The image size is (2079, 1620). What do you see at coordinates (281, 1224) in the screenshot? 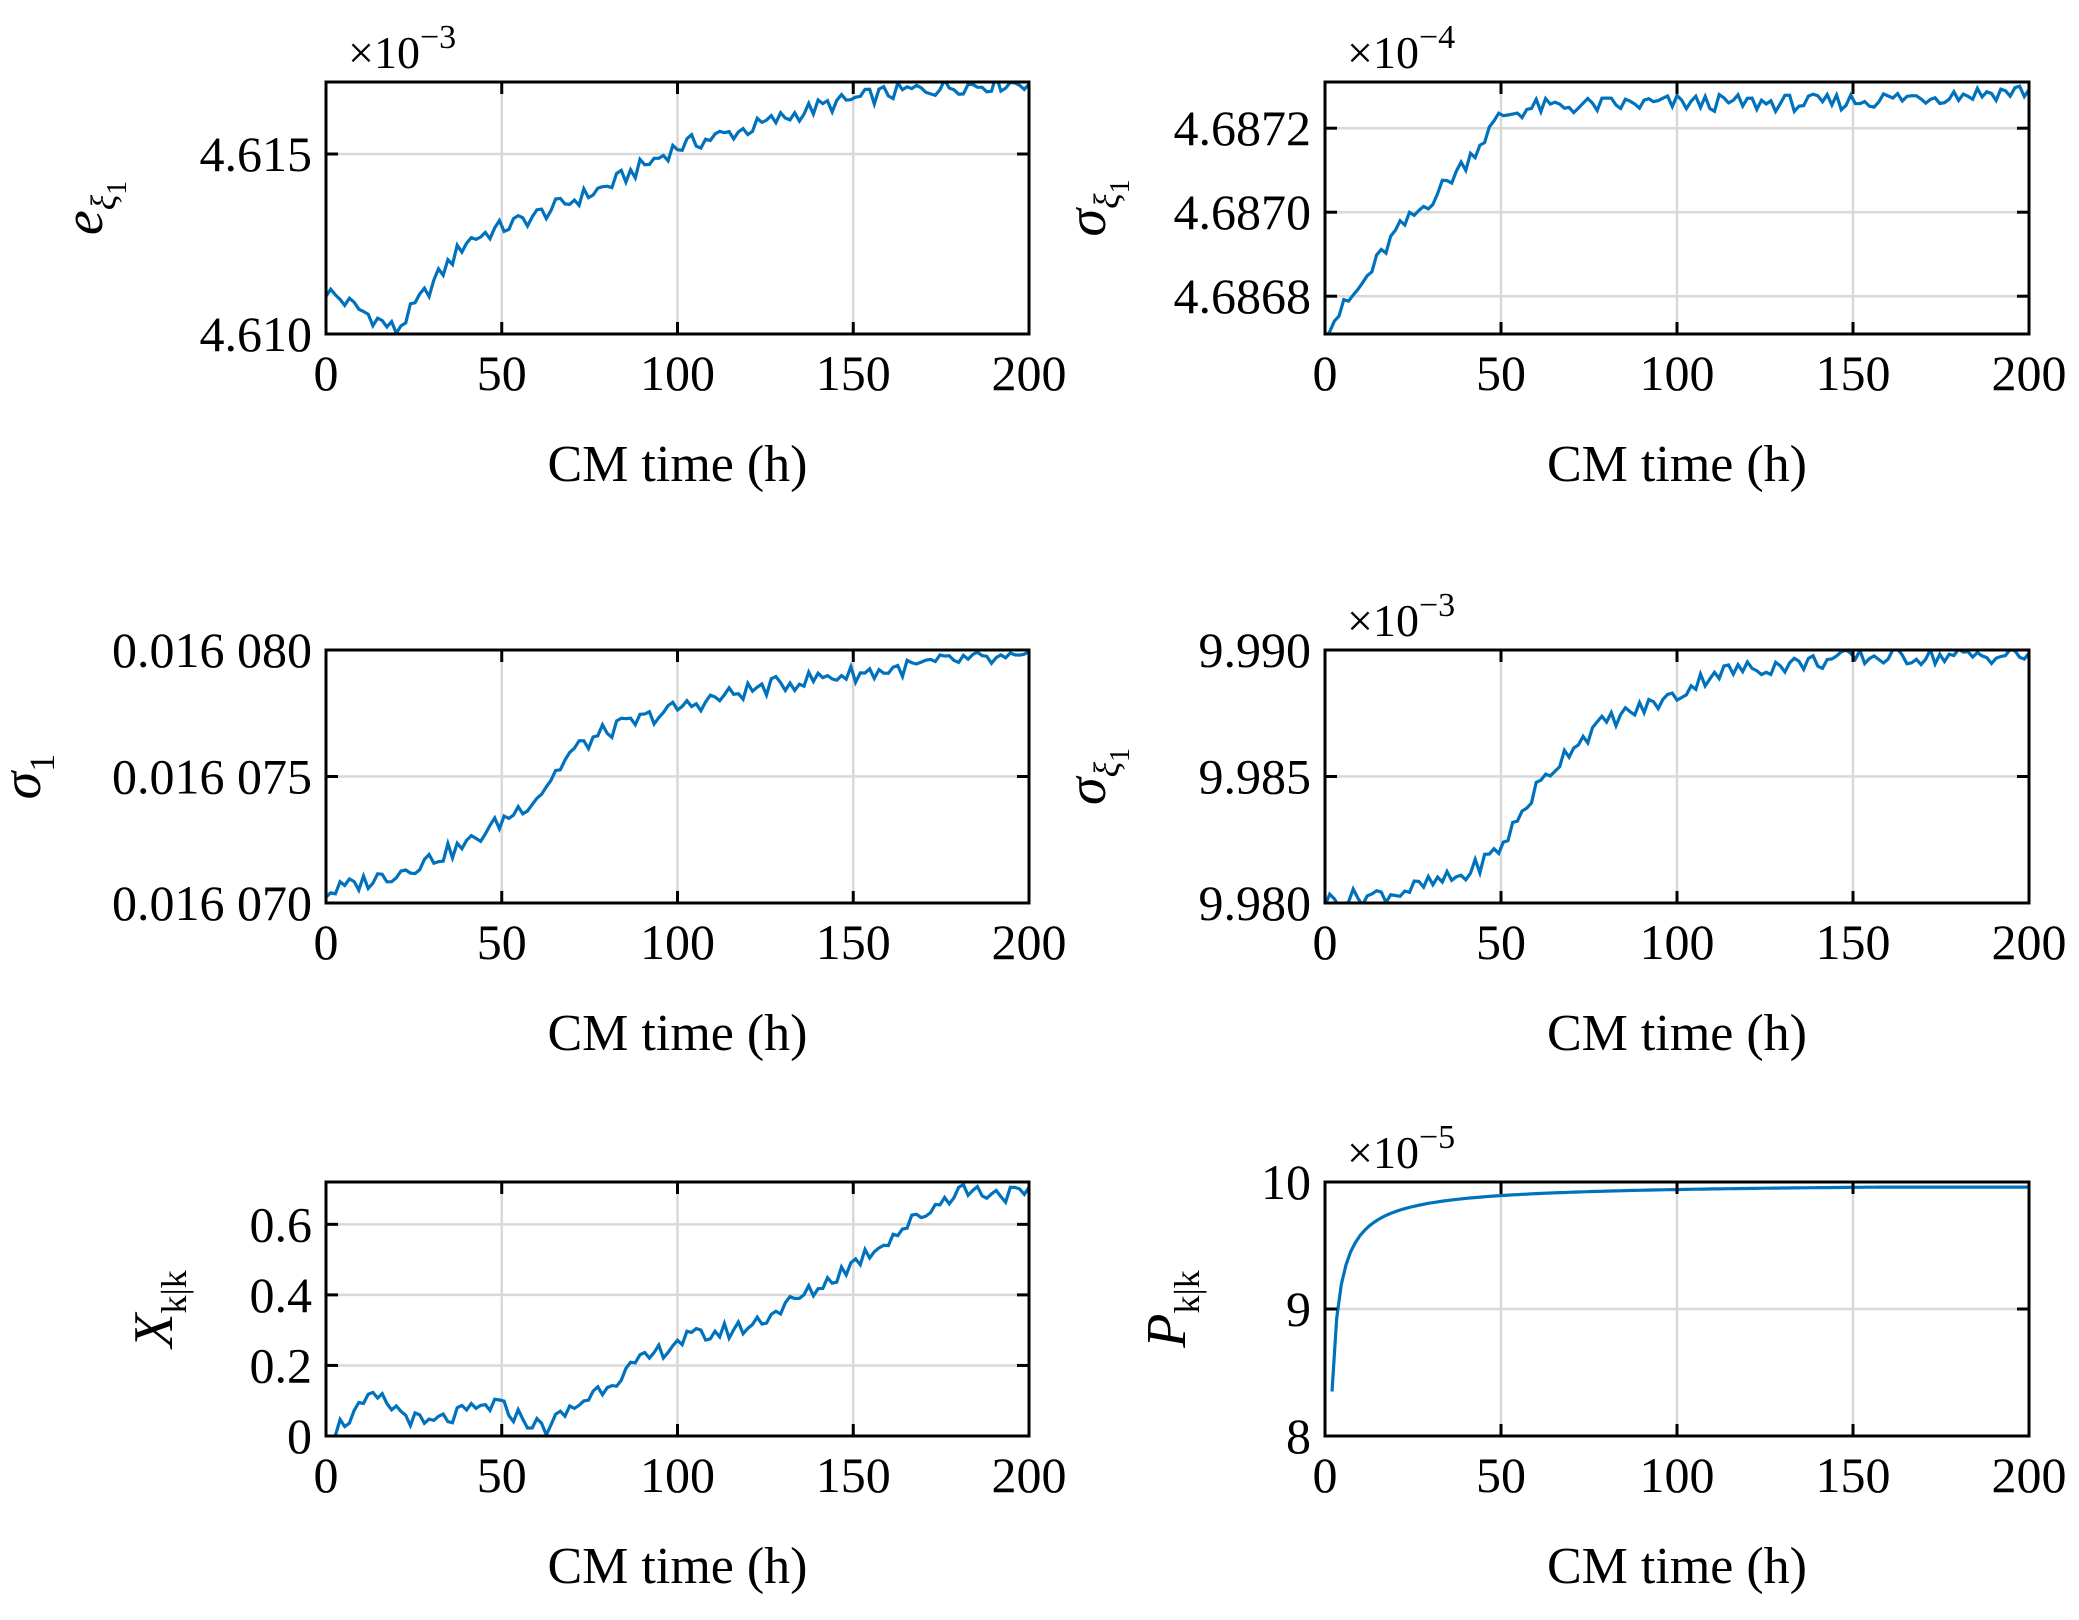
I see `y-tick-label: 0.6` at bounding box center [281, 1224].